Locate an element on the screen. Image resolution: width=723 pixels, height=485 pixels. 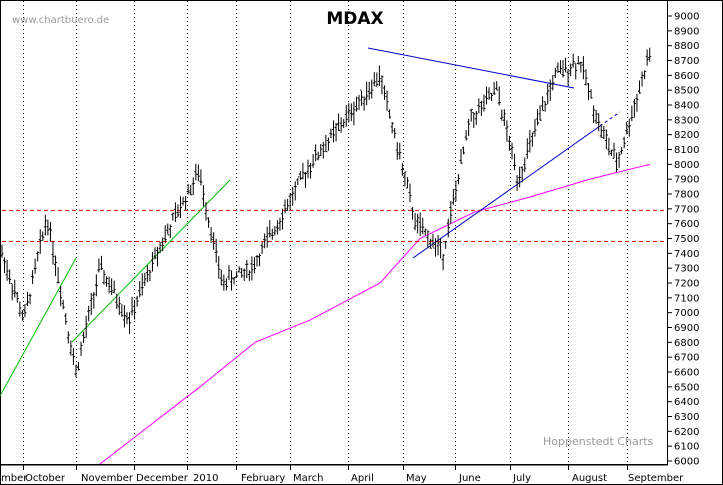
y-tick-label-7600: 7600 is located at coordinates (686, 224).